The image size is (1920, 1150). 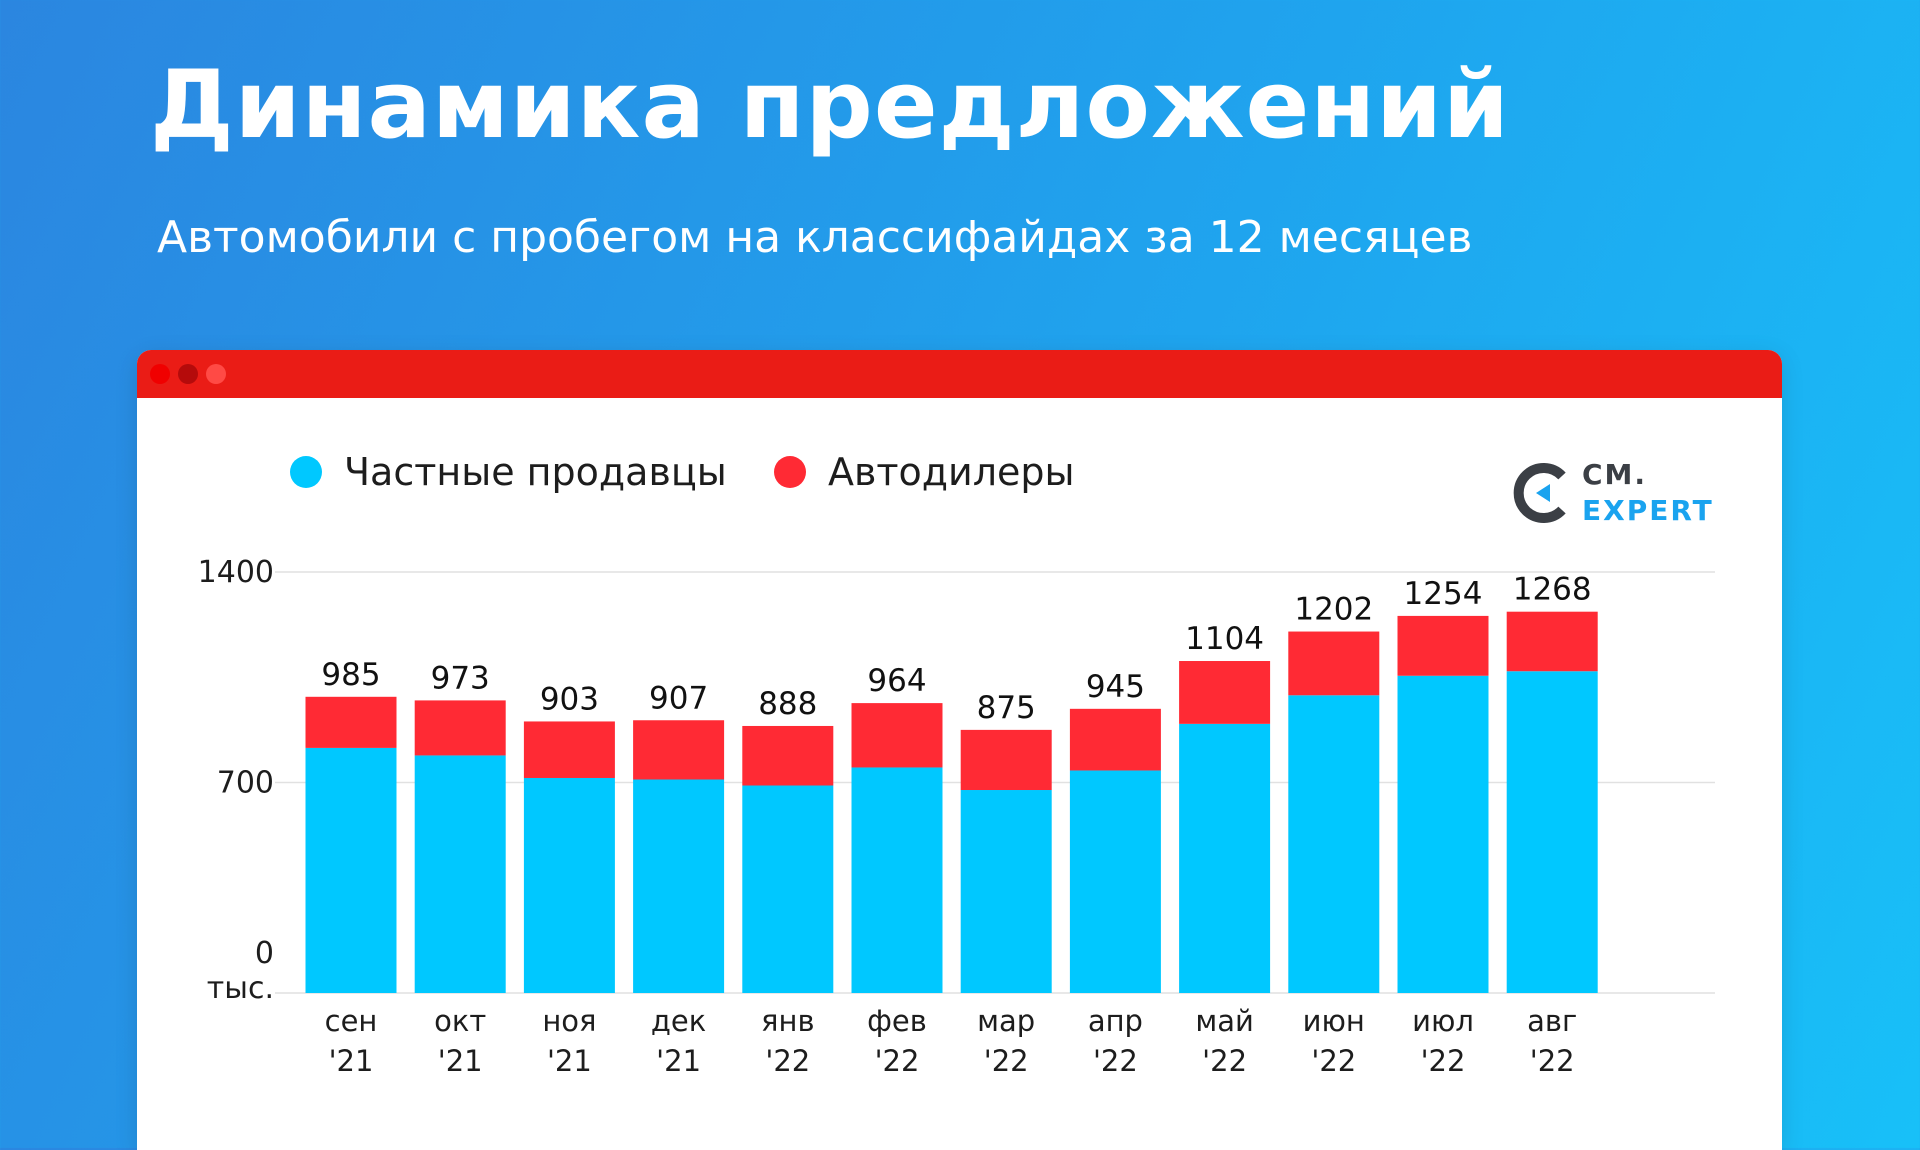 What do you see at coordinates (1552, 1021) in the screenshot?
I see `x-tick-month: авг` at bounding box center [1552, 1021].